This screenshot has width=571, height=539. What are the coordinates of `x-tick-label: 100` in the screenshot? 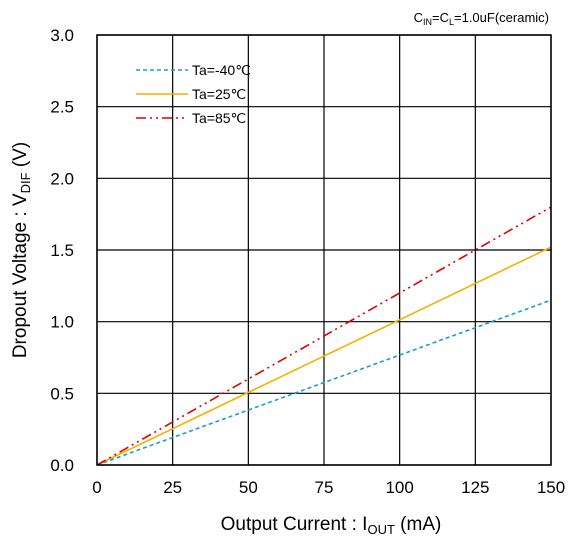 It's located at (399, 487).